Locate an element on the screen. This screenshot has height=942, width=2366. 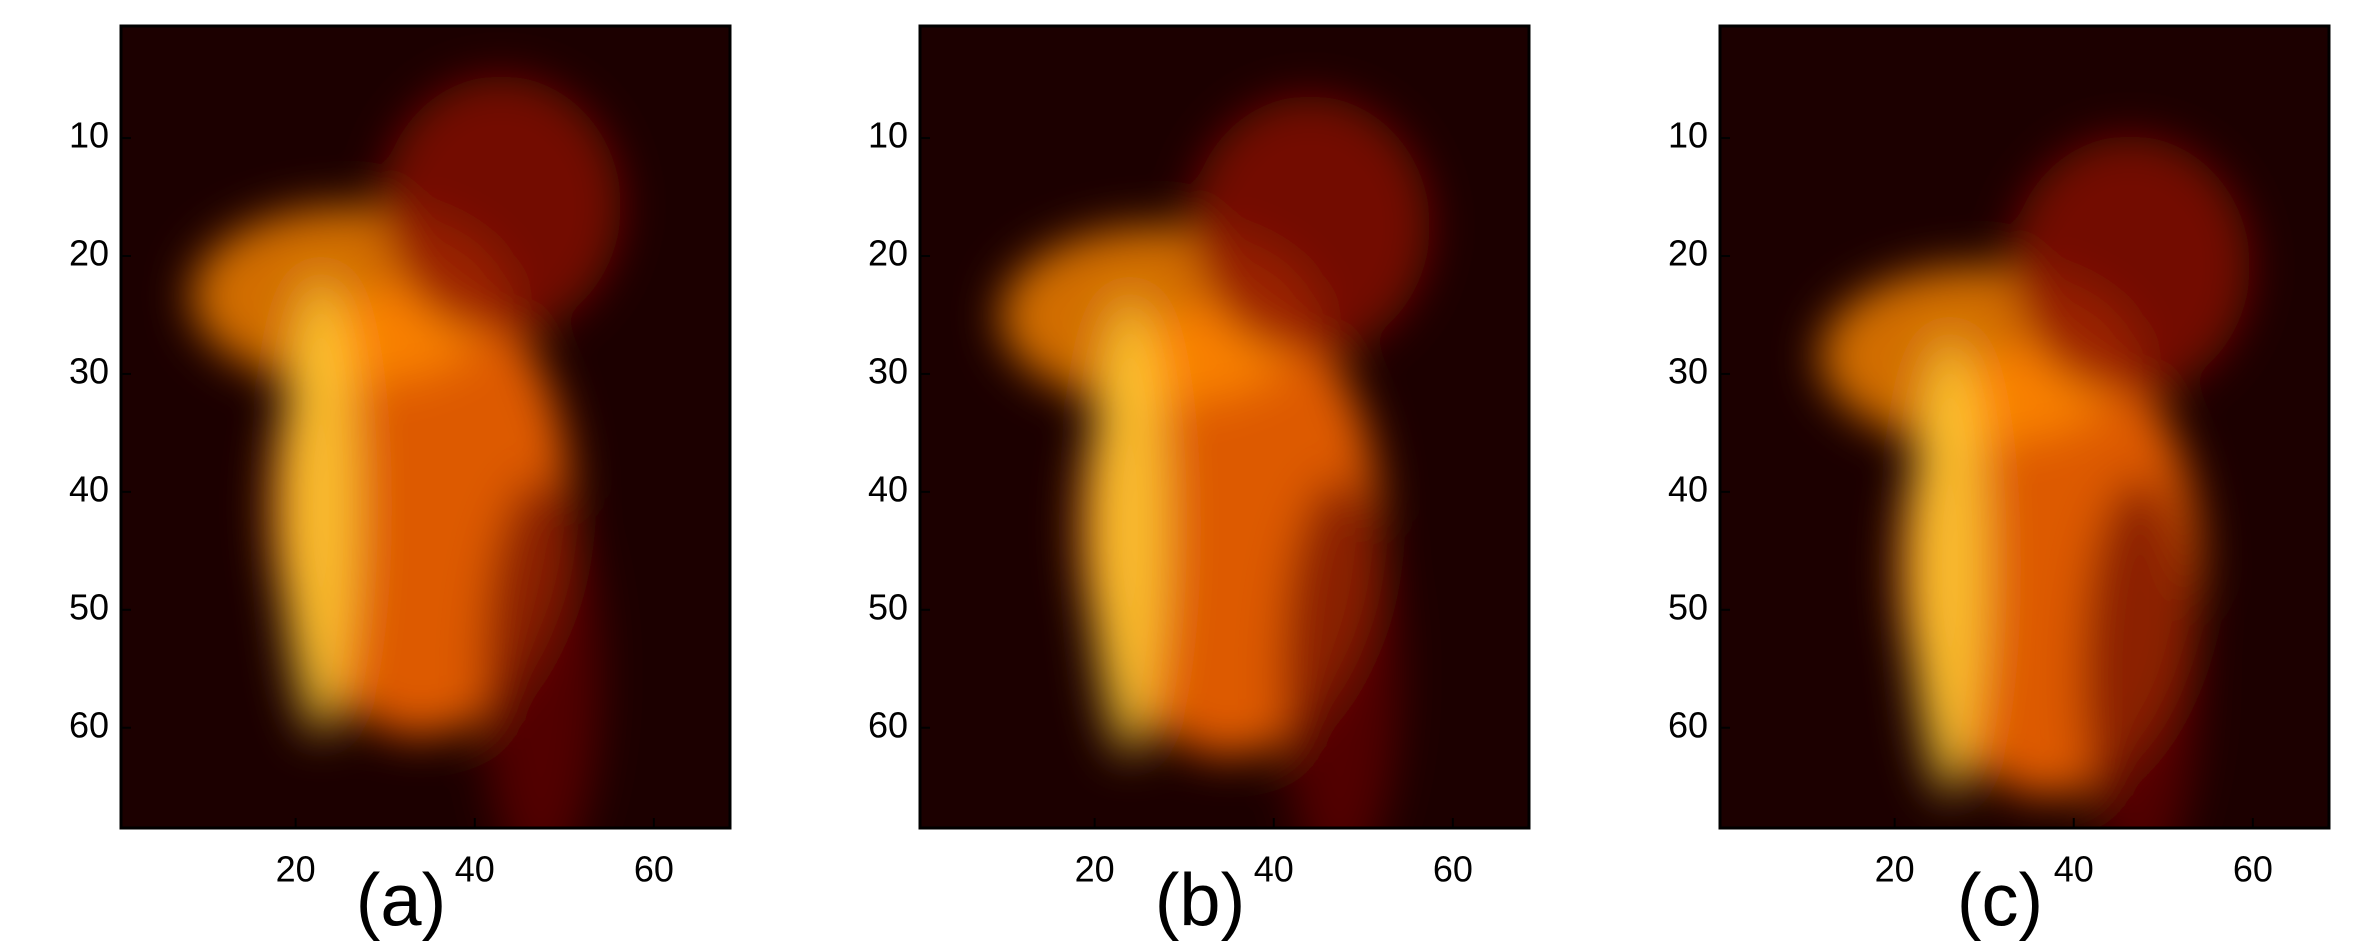
x-axis-label: (a) is located at coordinates (401, 900).